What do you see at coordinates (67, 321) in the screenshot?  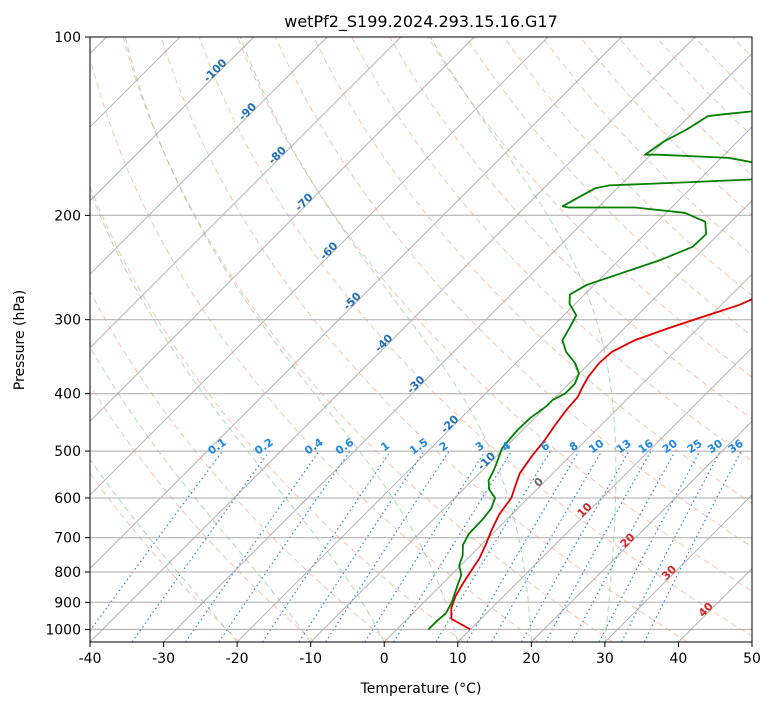 I see `y-tick-label: 300` at bounding box center [67, 321].